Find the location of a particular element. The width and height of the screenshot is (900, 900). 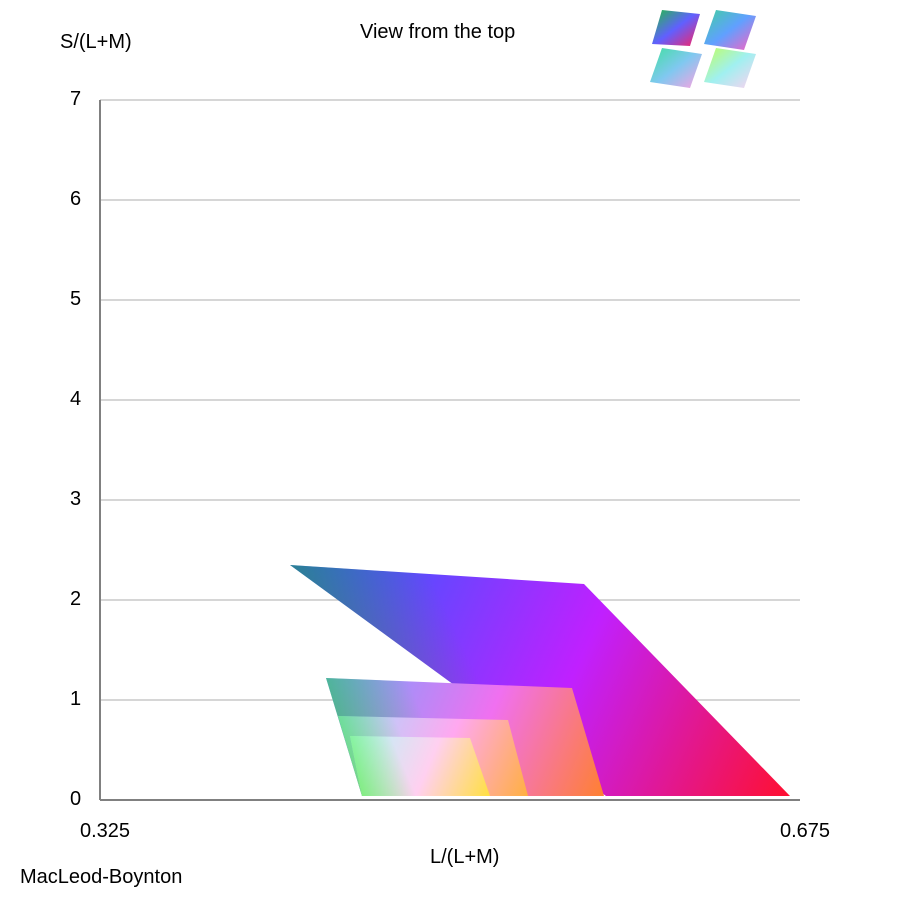

color-space-label: MacLeod-Boynton is located at coordinates (101, 877).